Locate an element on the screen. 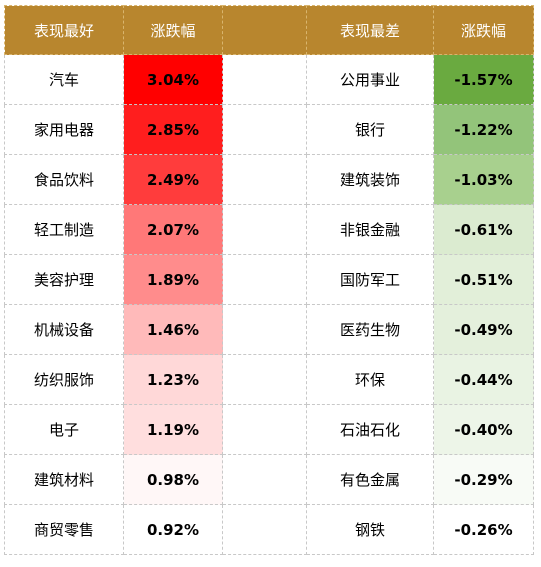  table-row: 电子 1.19% 石油石化 -0.40% is located at coordinates (269, 429).